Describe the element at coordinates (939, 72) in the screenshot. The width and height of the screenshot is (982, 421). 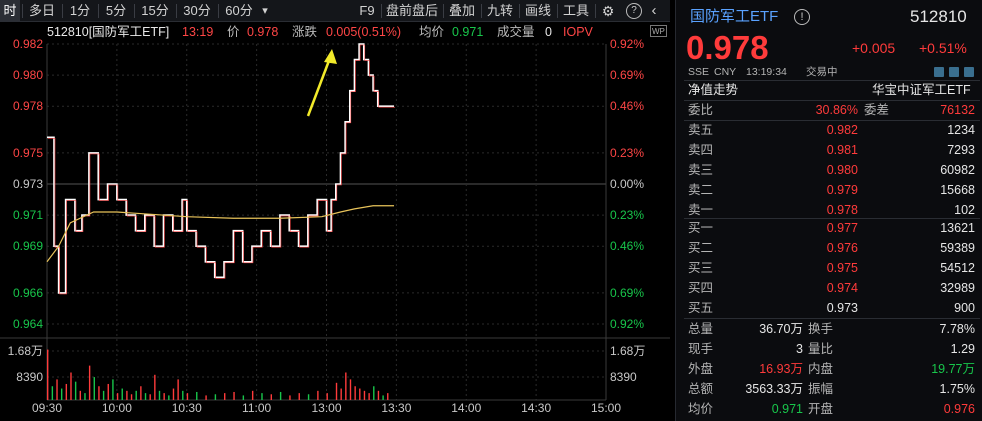
I see `edit-icon` at that location.